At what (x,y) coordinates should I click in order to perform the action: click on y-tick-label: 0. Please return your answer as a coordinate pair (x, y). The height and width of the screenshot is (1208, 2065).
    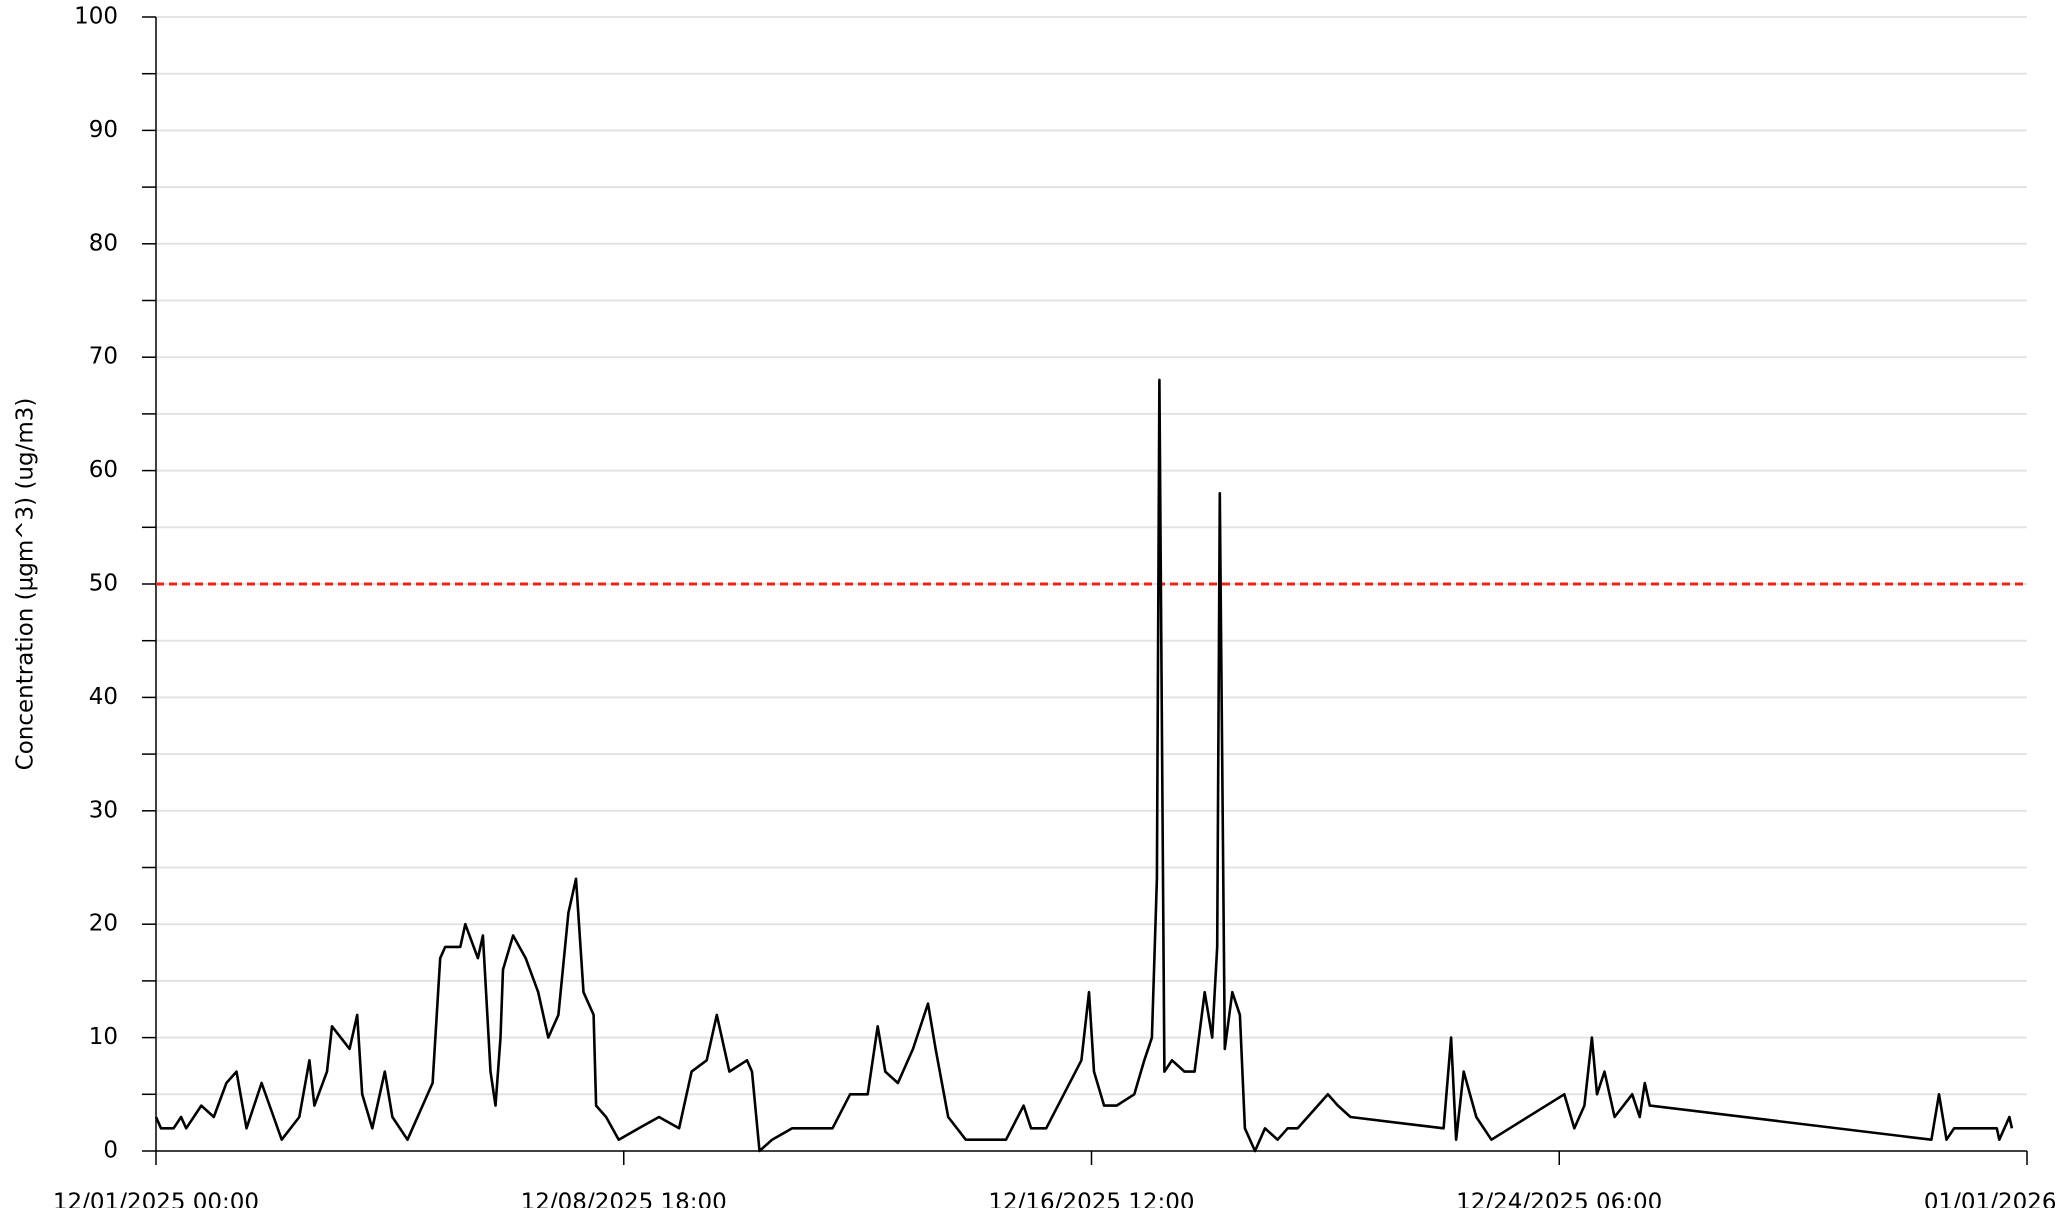
    Looking at the image, I should click on (110, 1151).